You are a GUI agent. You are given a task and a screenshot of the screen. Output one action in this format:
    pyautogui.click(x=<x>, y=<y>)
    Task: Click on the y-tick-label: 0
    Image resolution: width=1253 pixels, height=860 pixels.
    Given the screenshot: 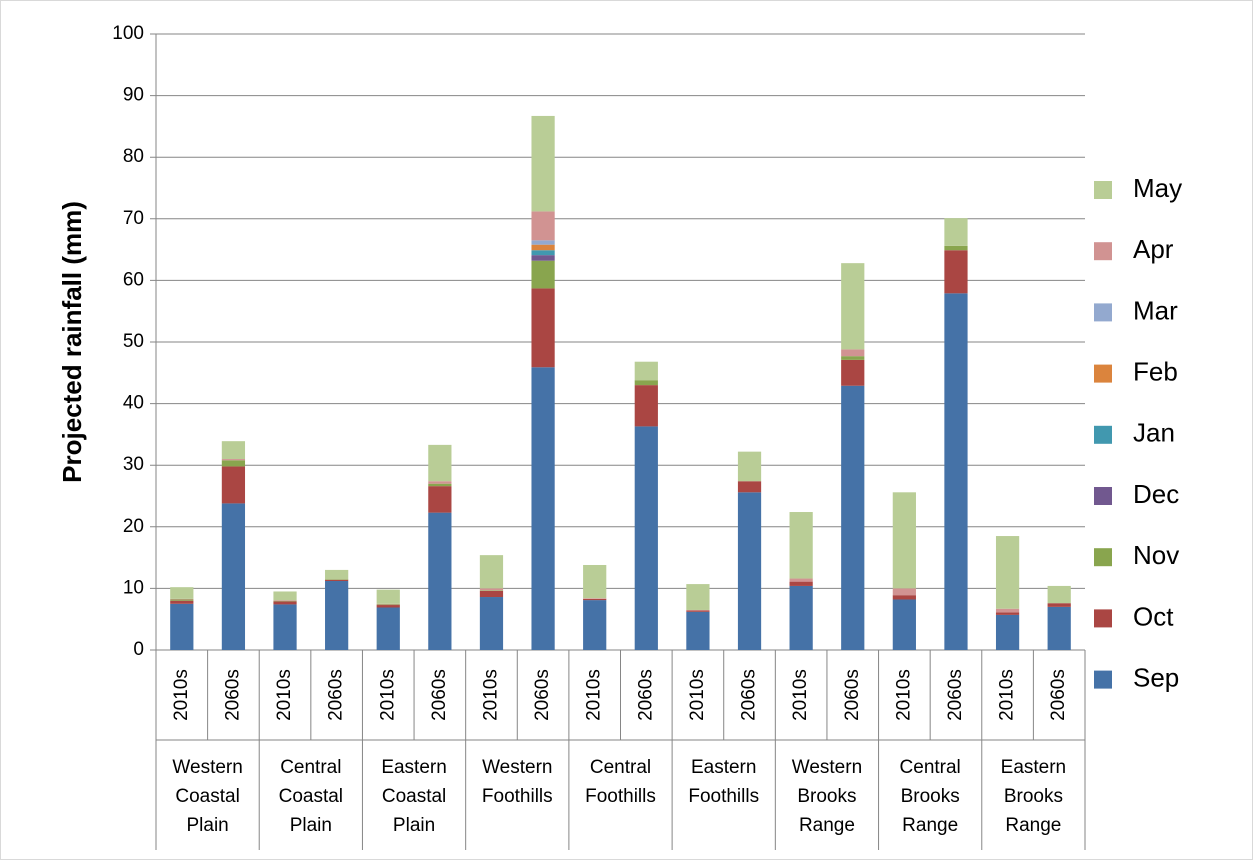 What is the action you would take?
    pyautogui.click(x=138, y=649)
    